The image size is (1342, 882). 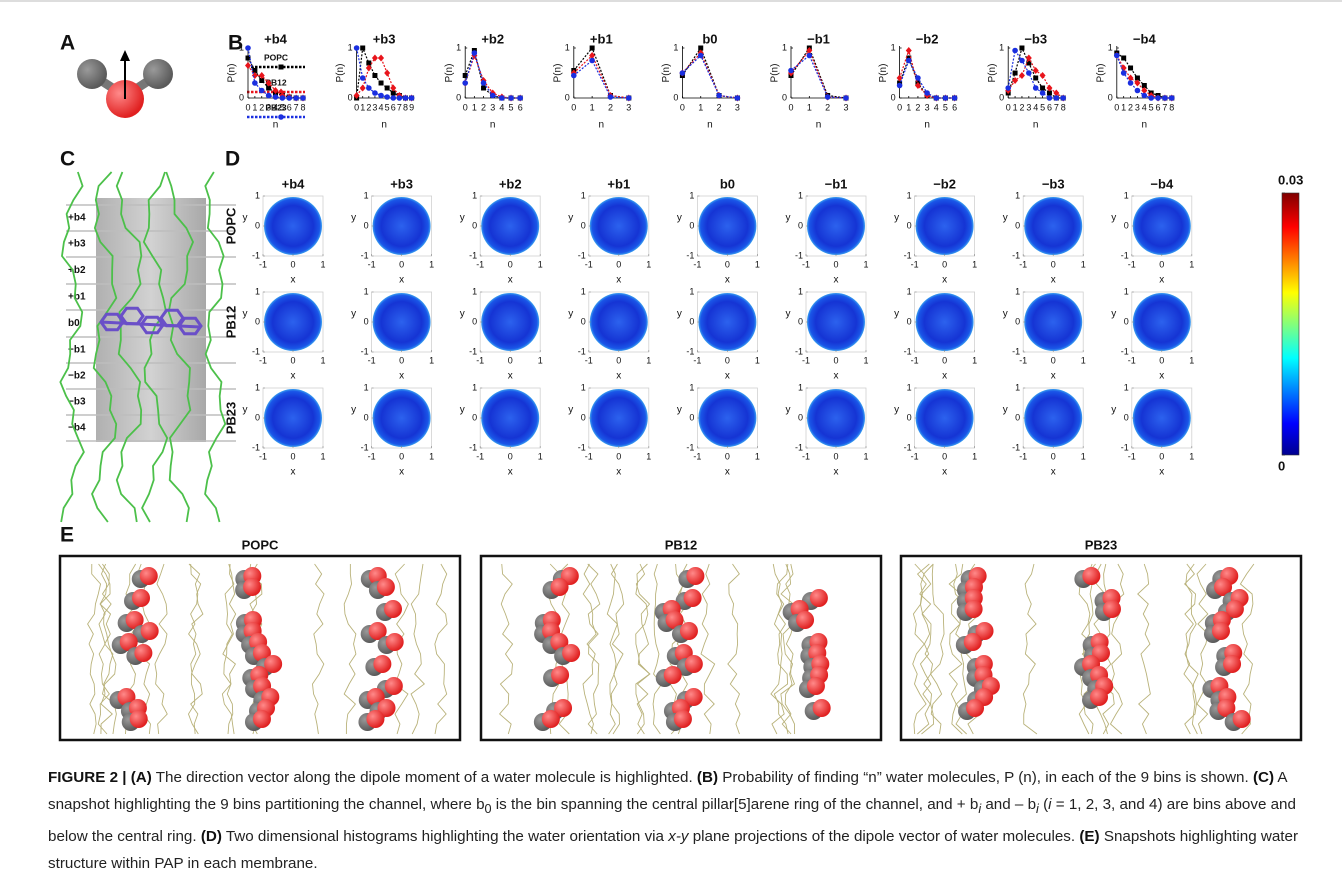 I want to click on column-title: b0, so click(x=727, y=183).